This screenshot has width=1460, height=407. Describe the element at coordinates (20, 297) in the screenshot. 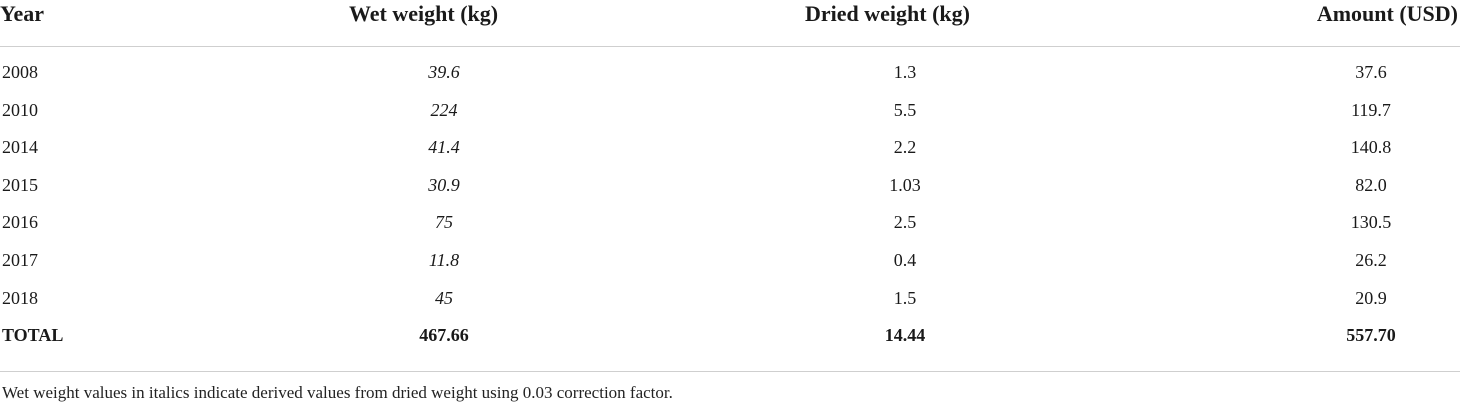

I see `cell-year: 2018` at that location.